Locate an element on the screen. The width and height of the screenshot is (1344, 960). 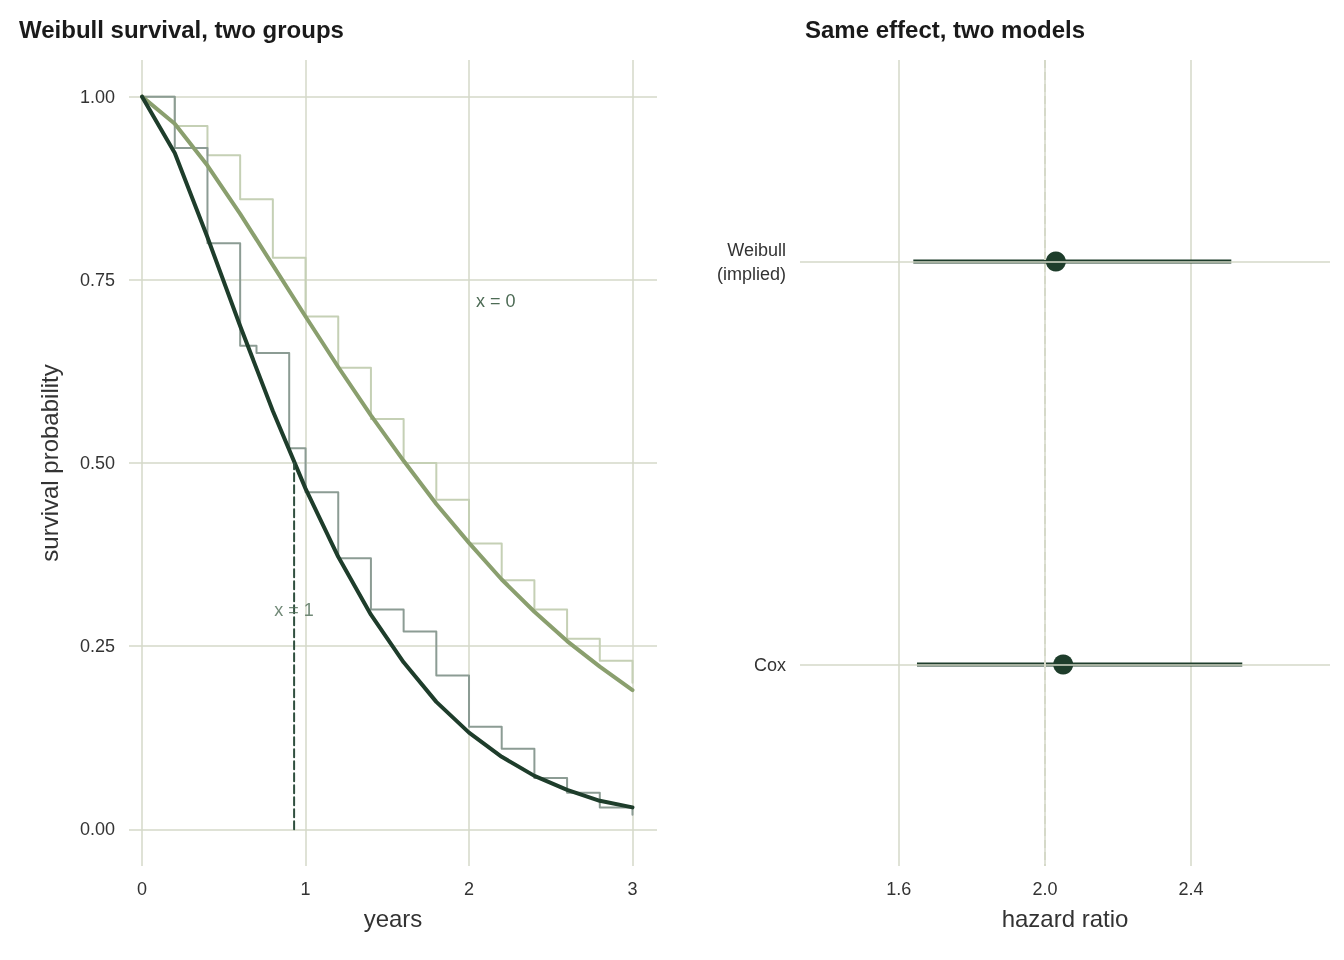
y-tick-label: Weibull (implied) is located at coordinates (751, 261).